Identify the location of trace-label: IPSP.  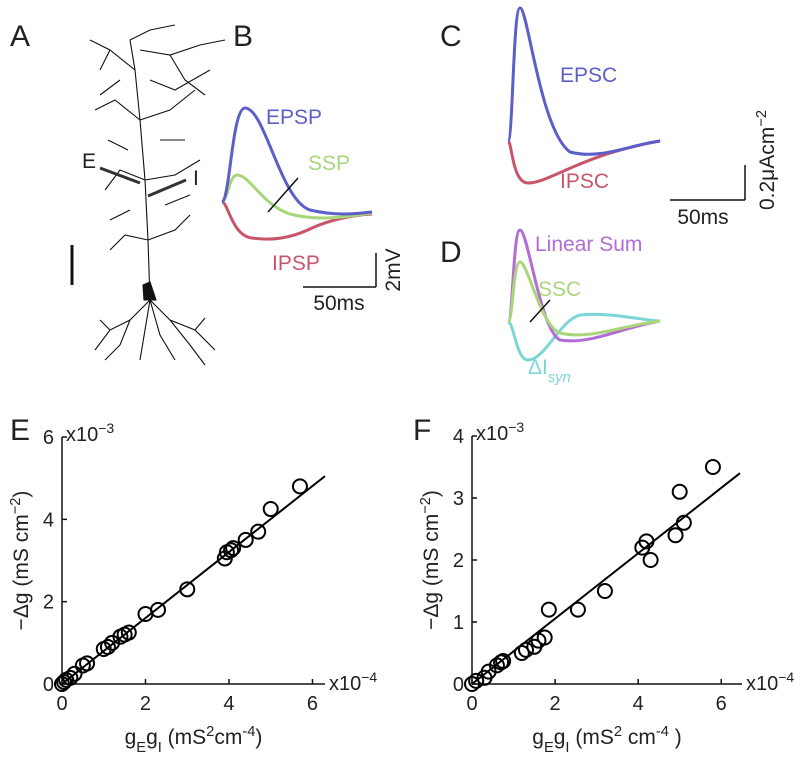
(296, 263).